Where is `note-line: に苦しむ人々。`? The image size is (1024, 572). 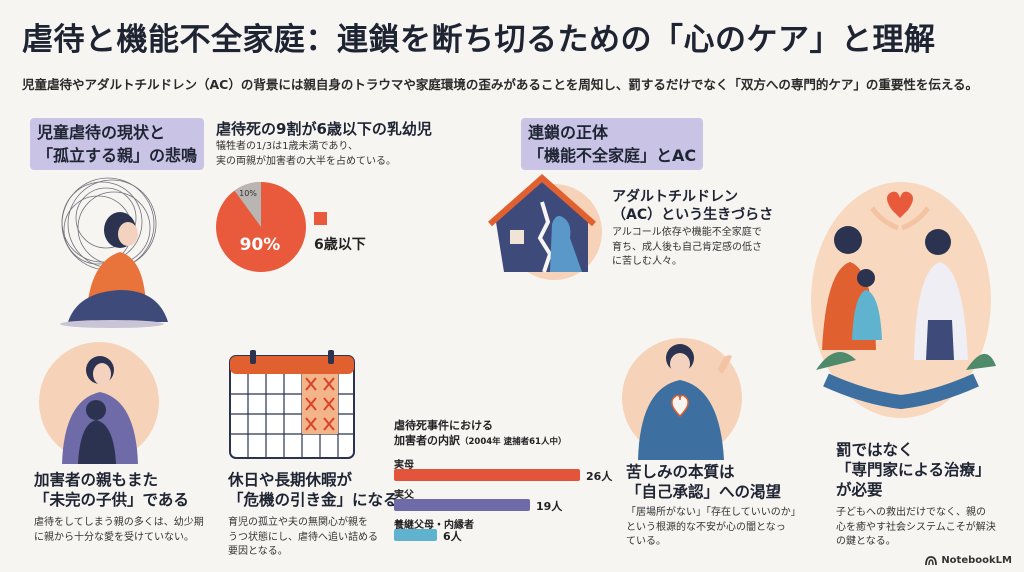 note-line: に苦しむ人々。 is located at coordinates (647, 261).